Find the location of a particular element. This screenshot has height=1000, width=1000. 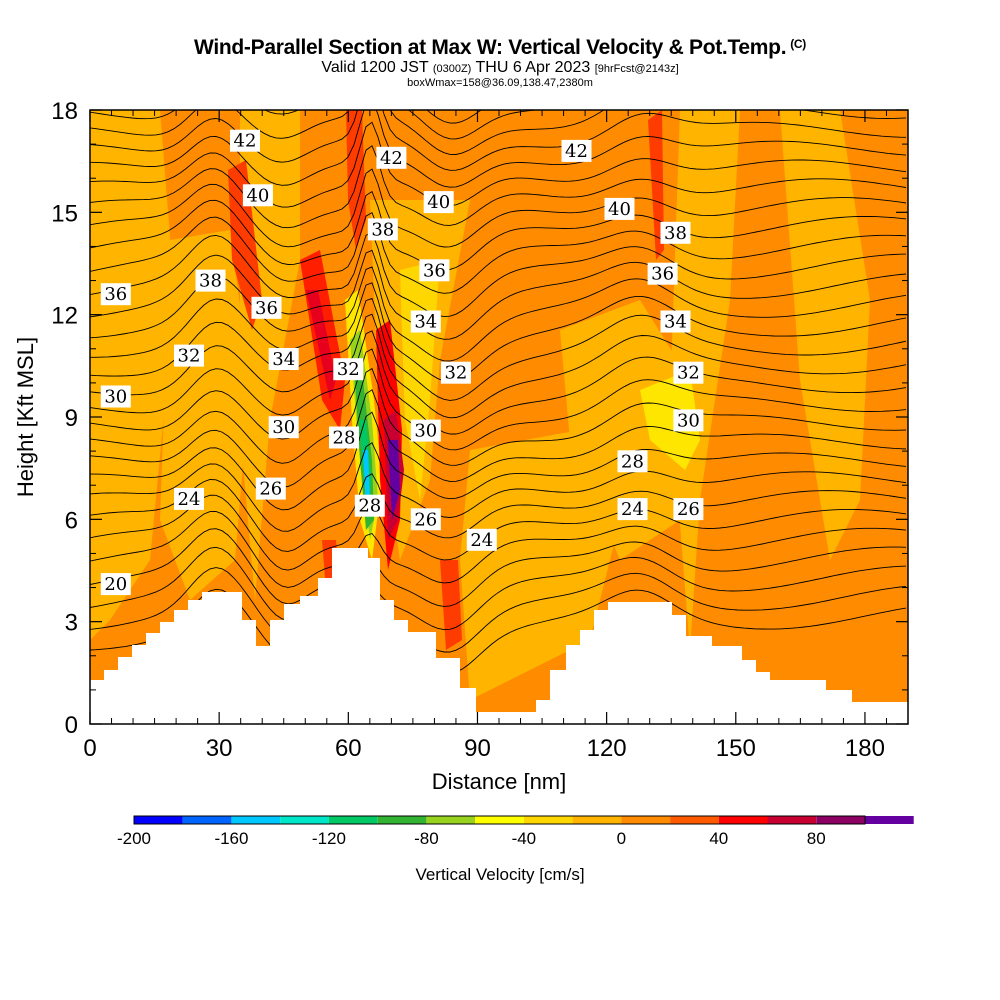

isentrope-label-text: 26 is located at coordinates (270, 489).